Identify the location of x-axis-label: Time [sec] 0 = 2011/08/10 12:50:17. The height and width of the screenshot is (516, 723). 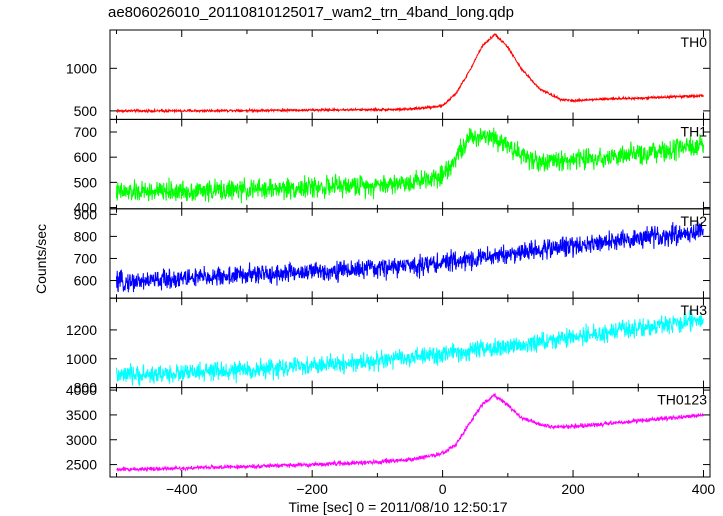
(397, 507).